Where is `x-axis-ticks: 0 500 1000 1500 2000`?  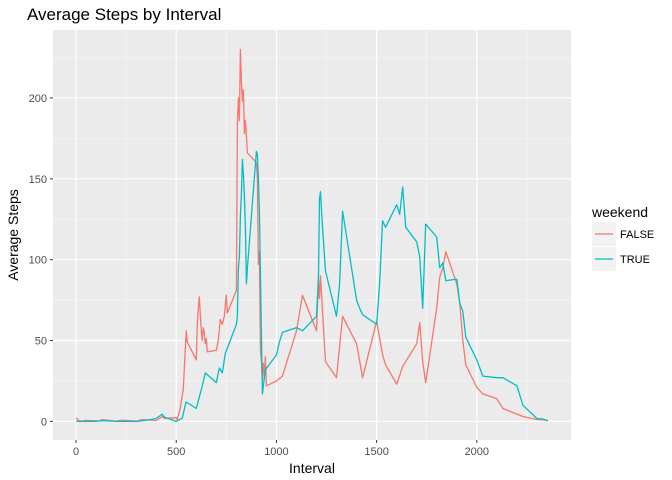 x-axis-ticks: 0 500 1000 1500 2000 is located at coordinates (281, 449).